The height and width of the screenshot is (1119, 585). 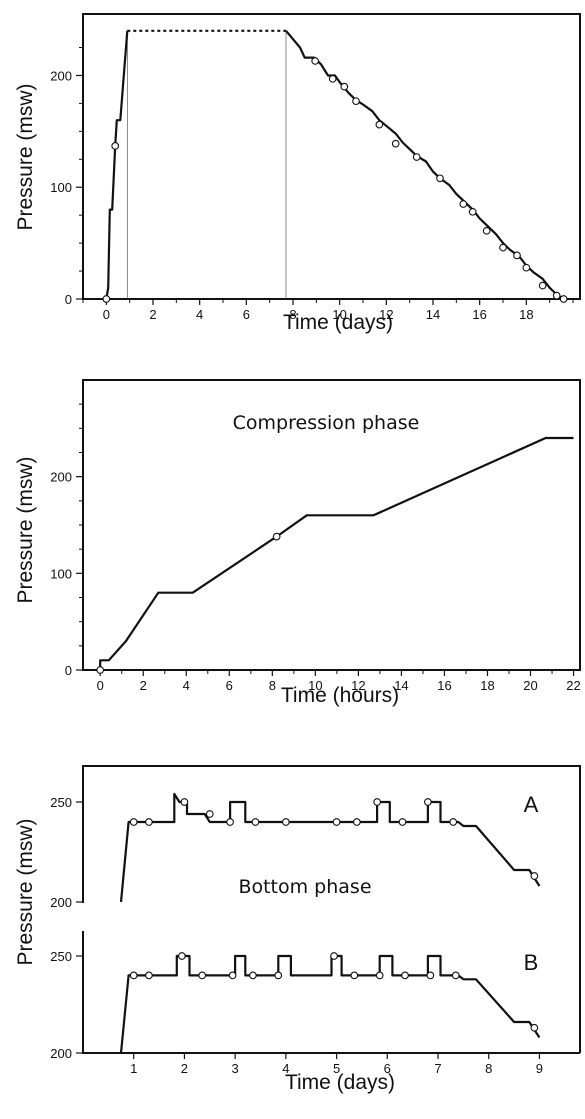 I want to click on panel-1-y-tick-label: 200, so click(x=61, y=75).